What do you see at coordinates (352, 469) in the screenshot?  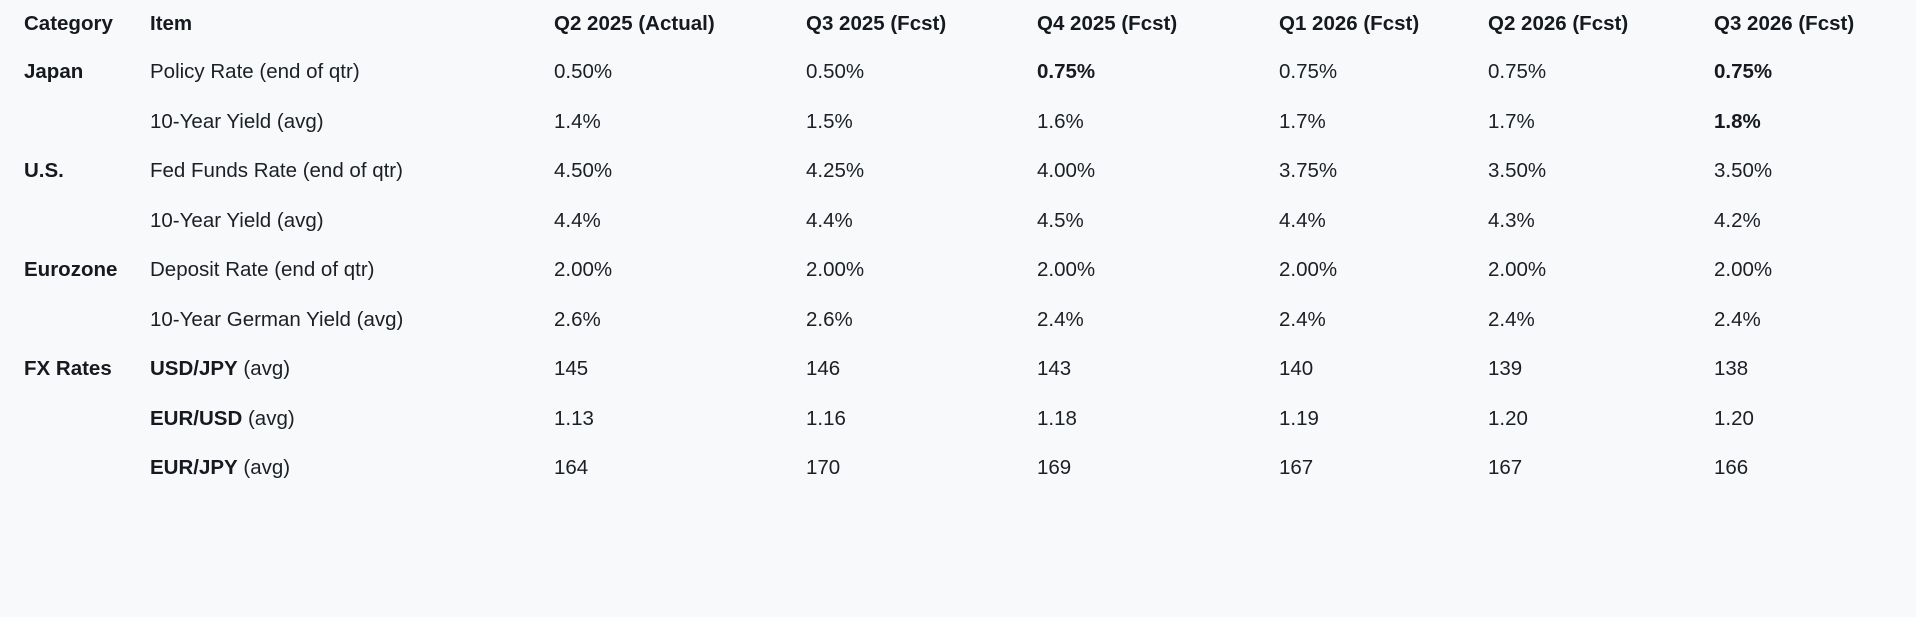 I see `cell-item: EUR/JPY (avg)` at bounding box center [352, 469].